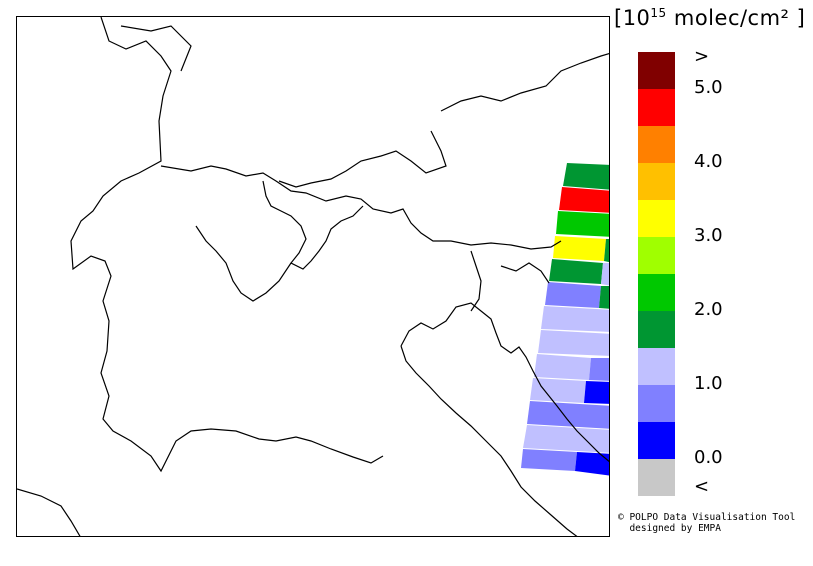  I want to click on colorbar-label: 3.0, so click(708, 235).